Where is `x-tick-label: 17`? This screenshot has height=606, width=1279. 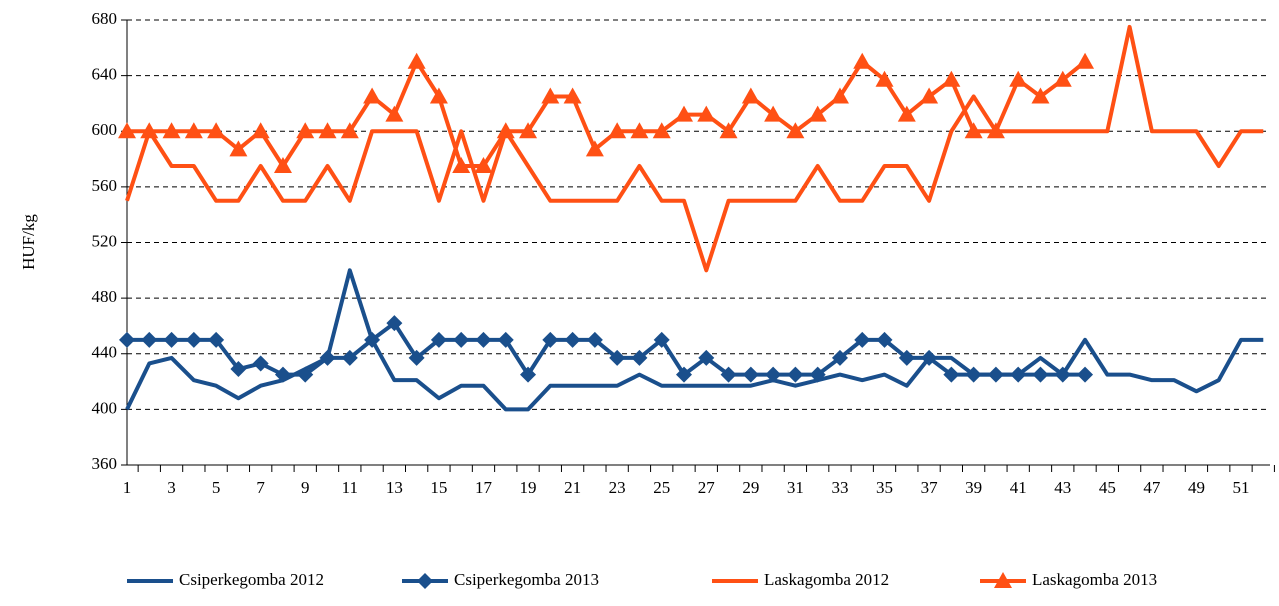 x-tick-label: 17 is located at coordinates (484, 487).